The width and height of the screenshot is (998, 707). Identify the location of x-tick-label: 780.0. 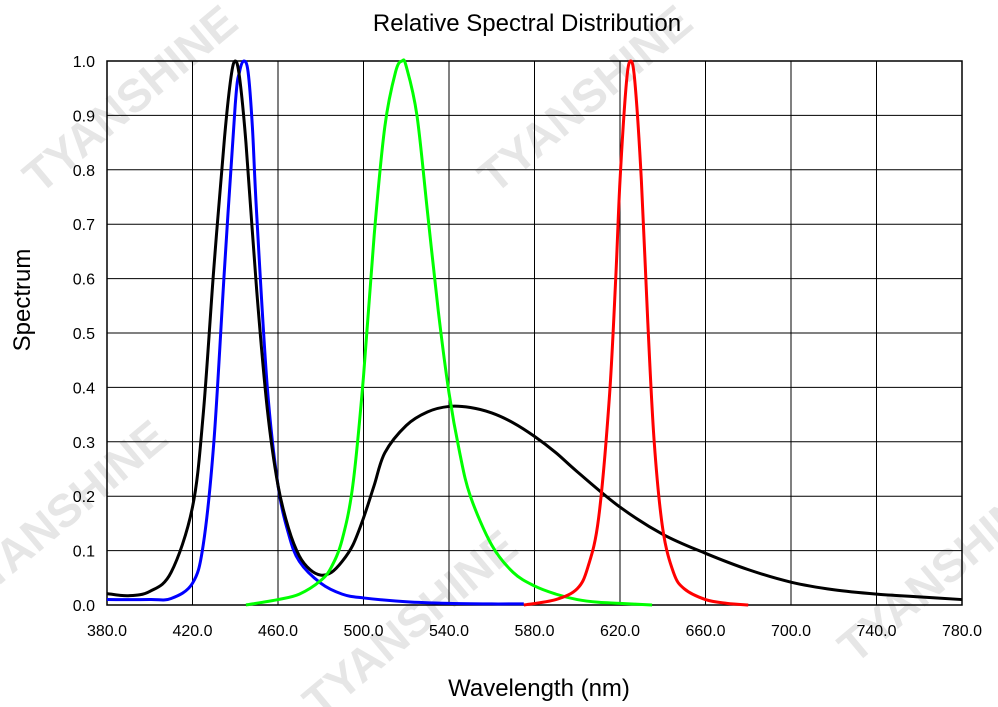
(962, 631).